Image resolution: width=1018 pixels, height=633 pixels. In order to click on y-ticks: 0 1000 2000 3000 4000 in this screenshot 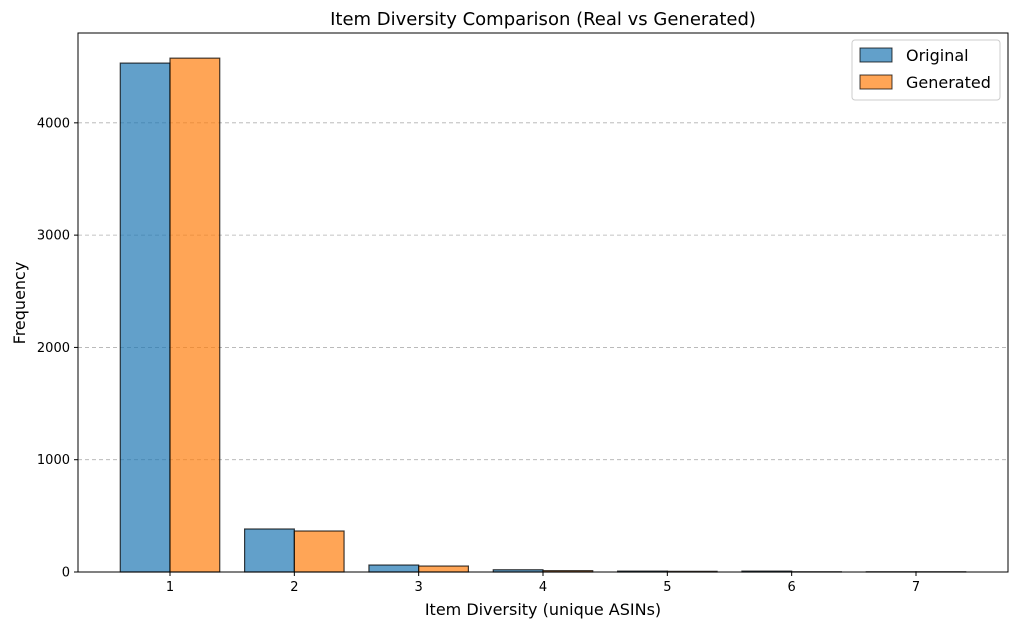, I will do `click(57, 348)`.